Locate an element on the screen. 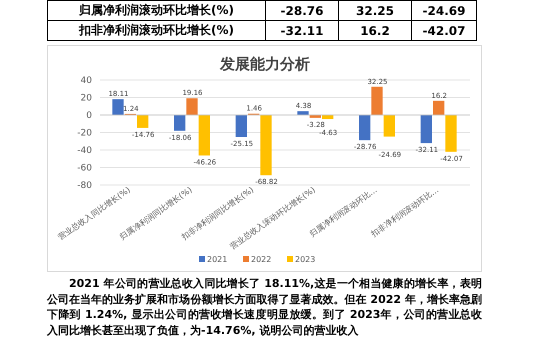 The width and height of the screenshot is (548, 339). y-tick-label: -80 is located at coordinates (84, 186).